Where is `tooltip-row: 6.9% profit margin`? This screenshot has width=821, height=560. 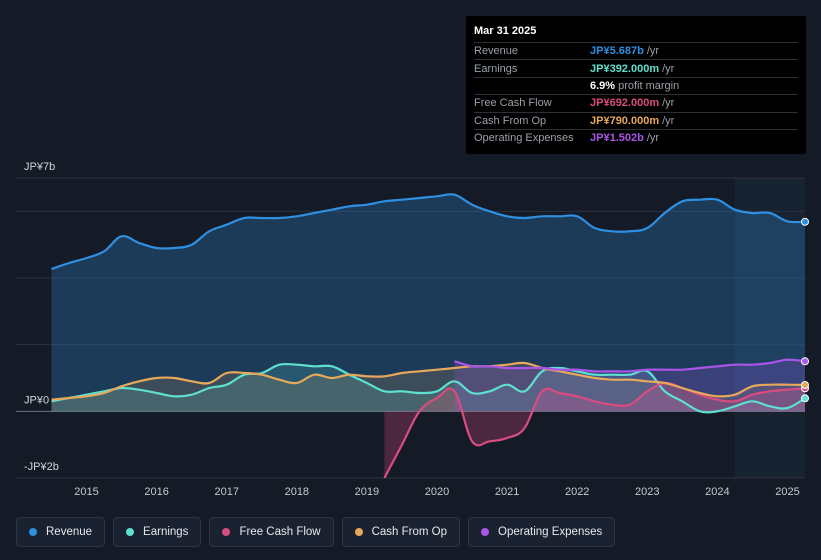
tooltip-row: 6.9% profit margin is located at coordinates (636, 85).